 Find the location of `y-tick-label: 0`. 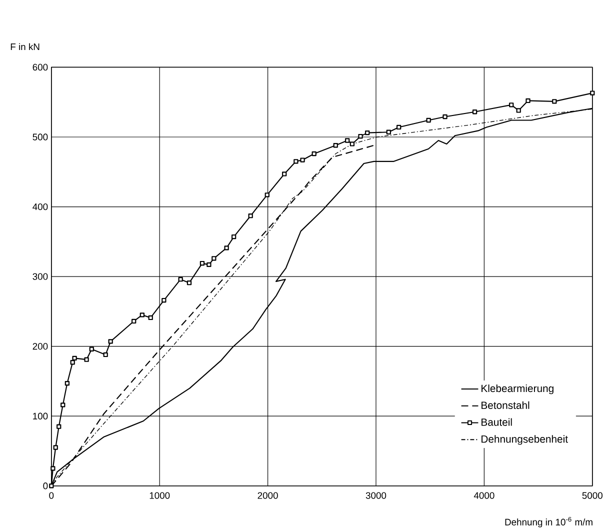

y-tick-label: 0 is located at coordinates (45, 486).